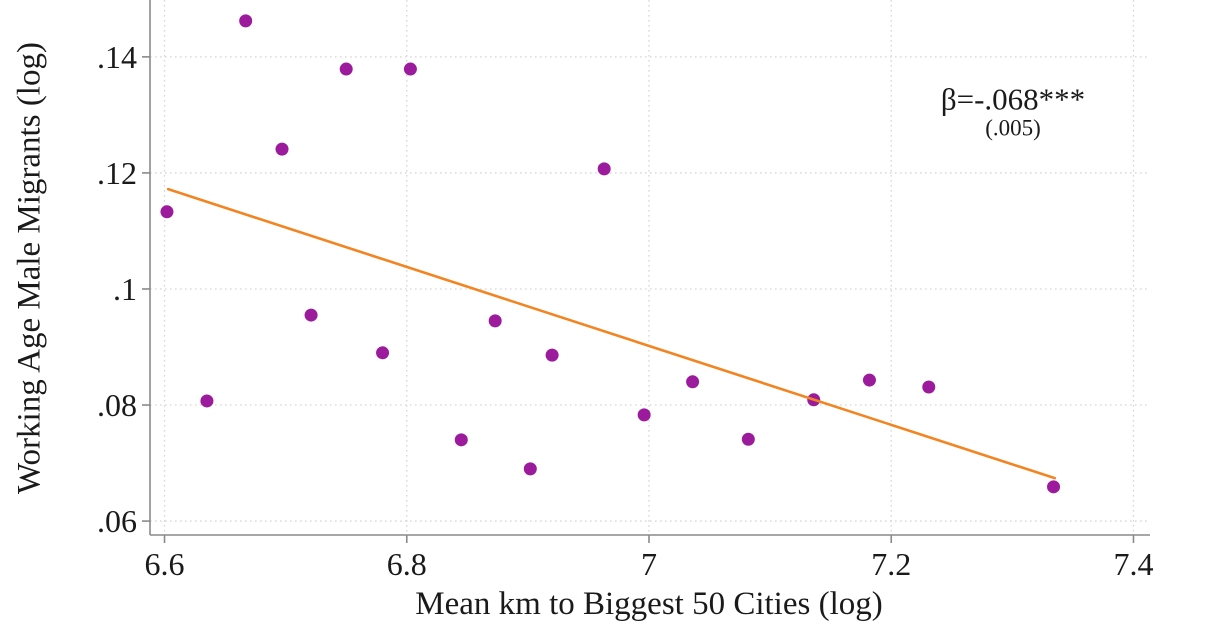  What do you see at coordinates (649, 564) in the screenshot?
I see `x-tick-label: 7` at bounding box center [649, 564].